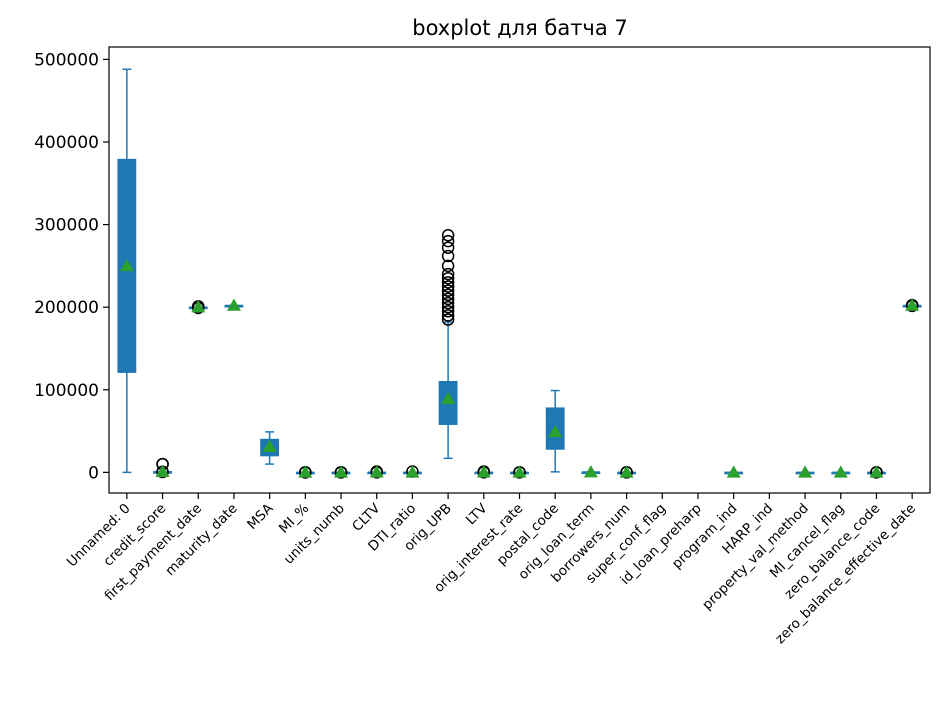 Image resolution: width=945 pixels, height=703 pixels. Describe the element at coordinates (477, 514) in the screenshot. I see `x-tick-label: LTV` at that location.